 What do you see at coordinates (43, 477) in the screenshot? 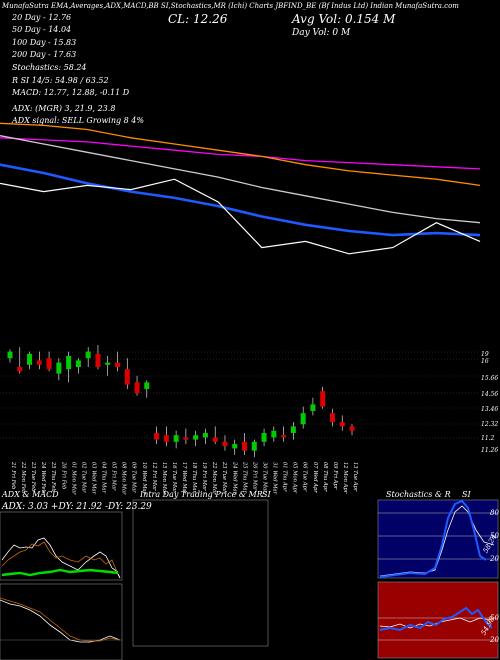
I see `x-axis-label: 24 Wed Feb` at bounding box center [43, 477].